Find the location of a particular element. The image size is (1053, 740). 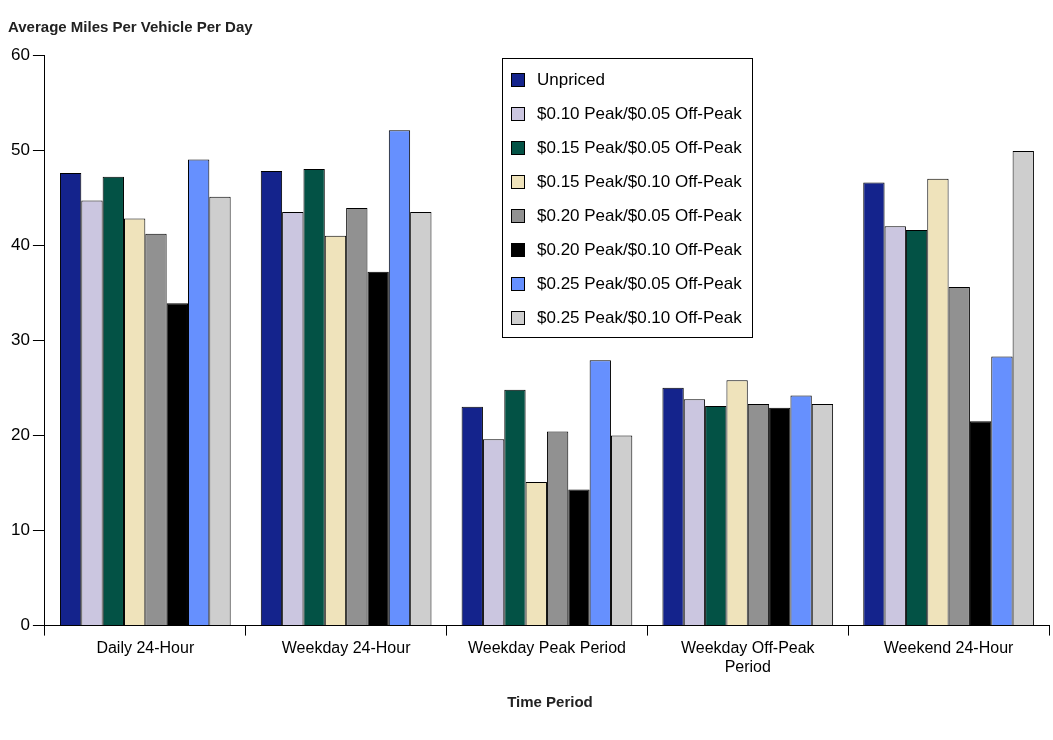

x-tick-label: Weekday Off-Peak Period is located at coordinates (748, 656).